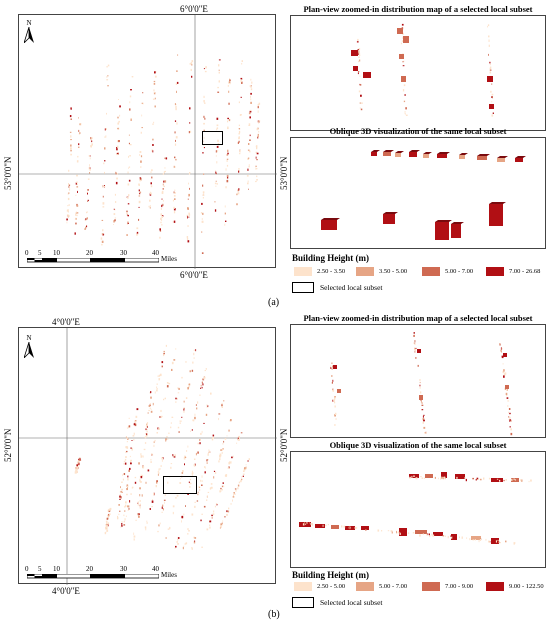 This screenshot has height=622, width=550. I want to click on legend-item: 2.50 - 3.50, so click(319, 271).